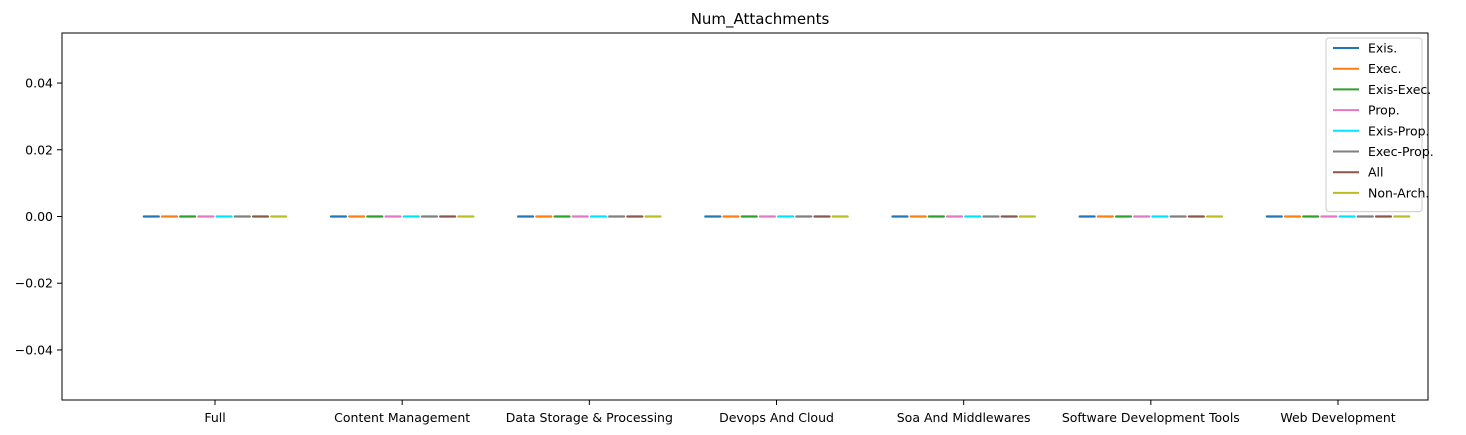  What do you see at coordinates (964, 417) in the screenshot?
I see `x-tick-label: Soa And Middlewares` at bounding box center [964, 417].